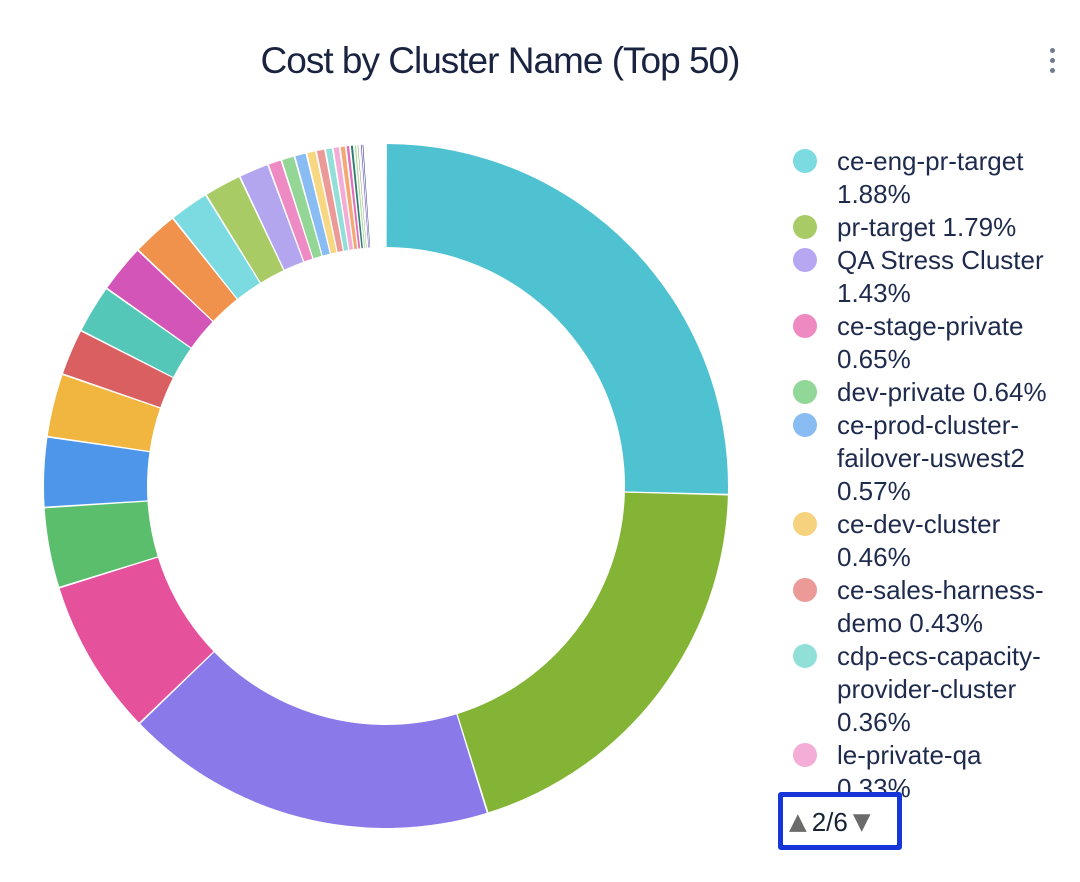 Image resolution: width=1080 pixels, height=882 pixels. What do you see at coordinates (940, 276) in the screenshot?
I see `legend-label: QA Stress Cluster 1.43%` at bounding box center [940, 276].